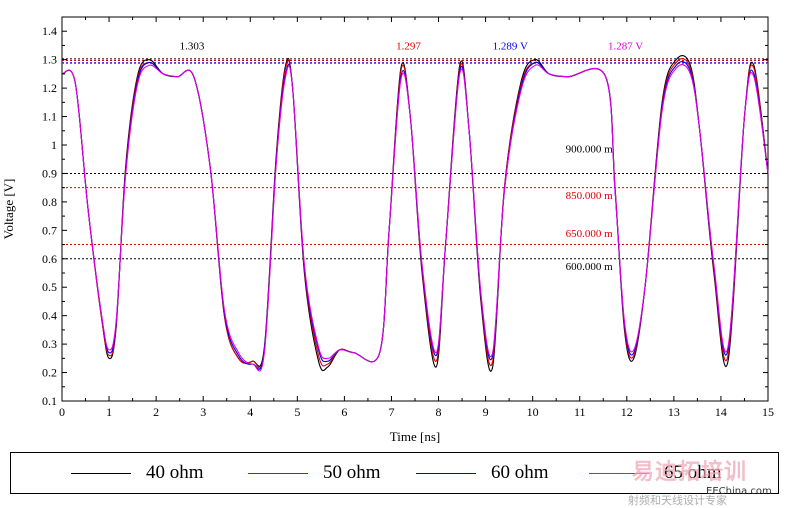 This screenshot has width=785, height=508. Describe the element at coordinates (391, 412) in the screenshot. I see `x-tick-label: 7` at that location.